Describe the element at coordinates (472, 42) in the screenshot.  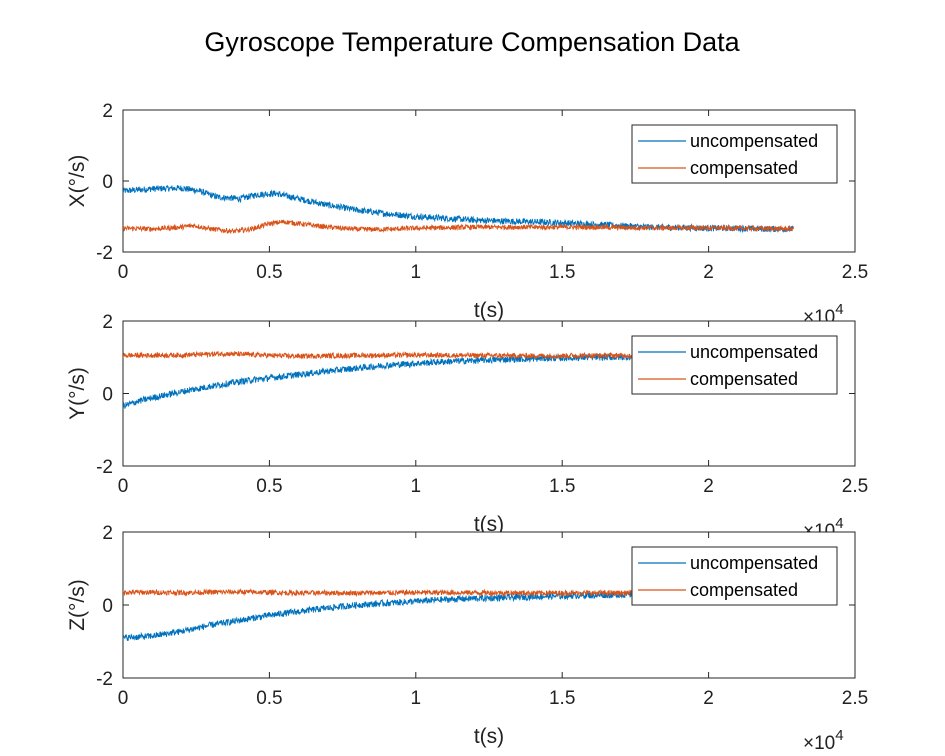
I see `chart-title: Gyroscope Temperature Compensation Data` at that location.